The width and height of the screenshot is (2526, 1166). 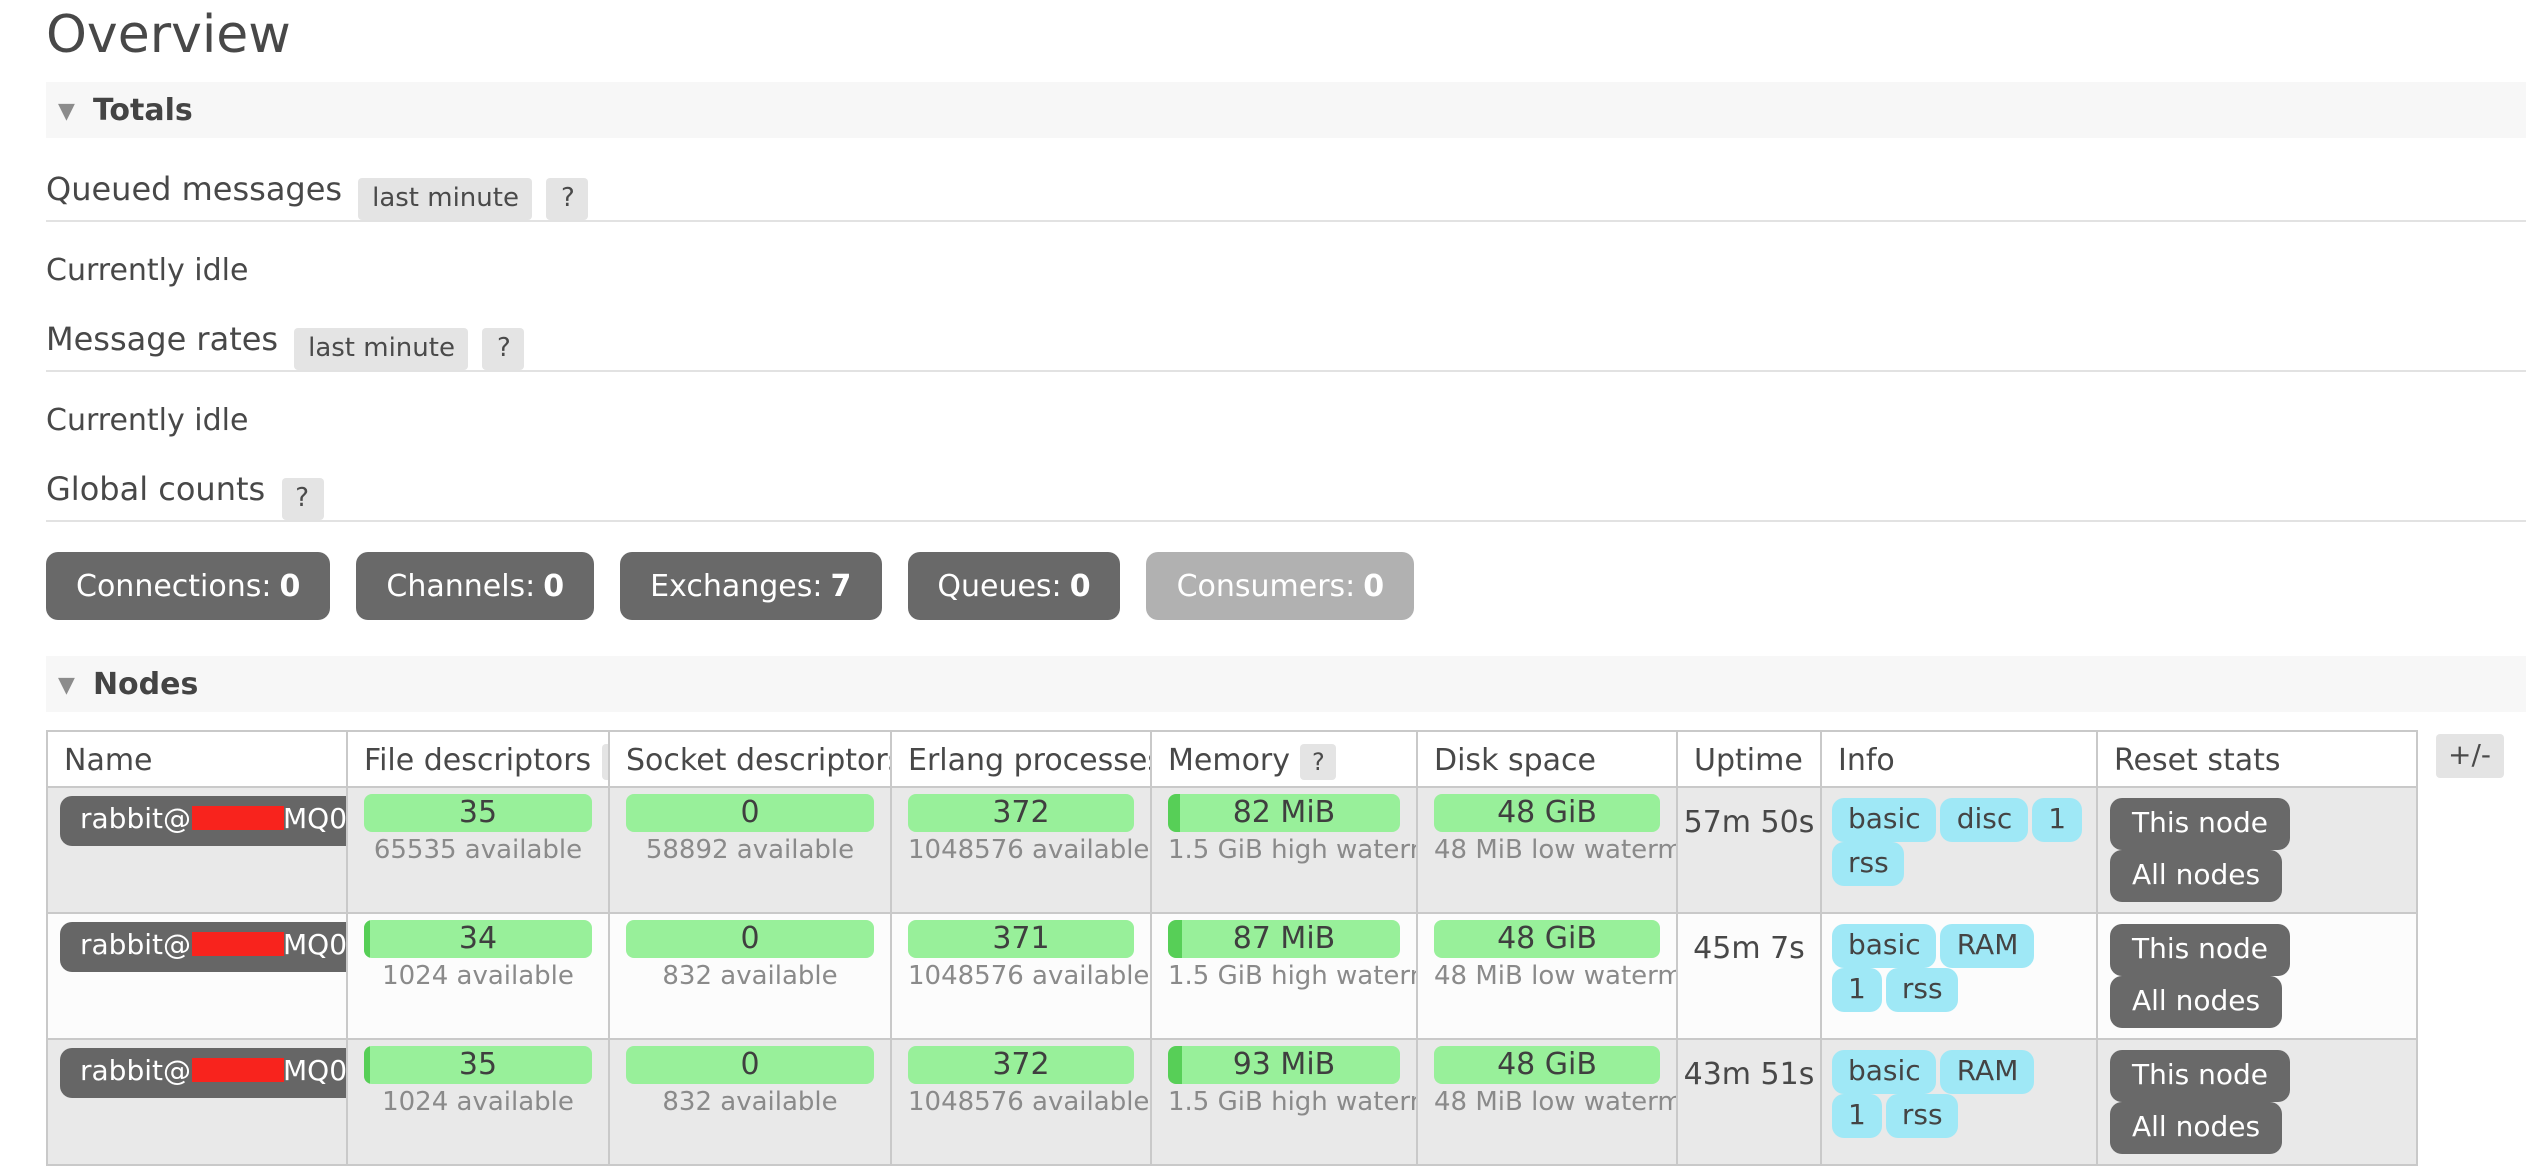 I want to click on metric-cell: 34 1024 available, so click(x=478, y=976).